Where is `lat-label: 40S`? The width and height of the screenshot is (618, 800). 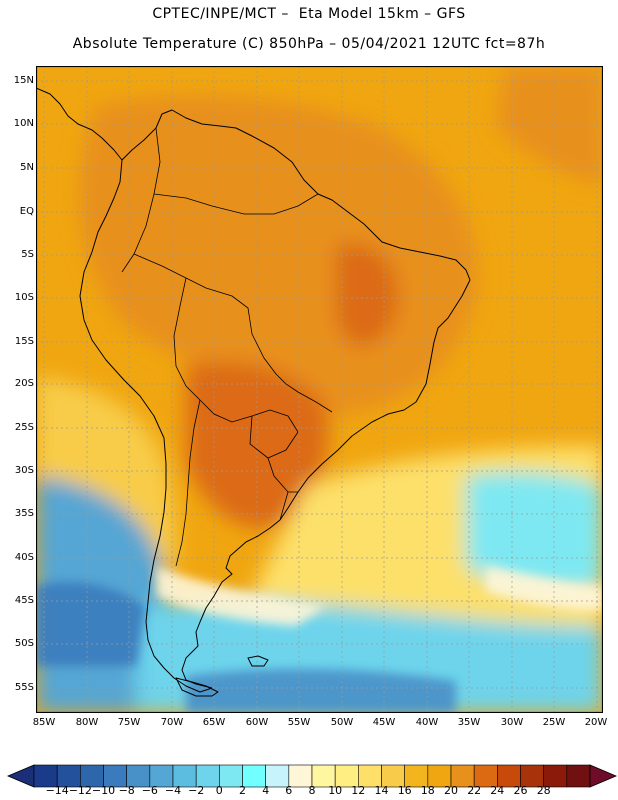
lat-label: 40S is located at coordinates (24, 557).